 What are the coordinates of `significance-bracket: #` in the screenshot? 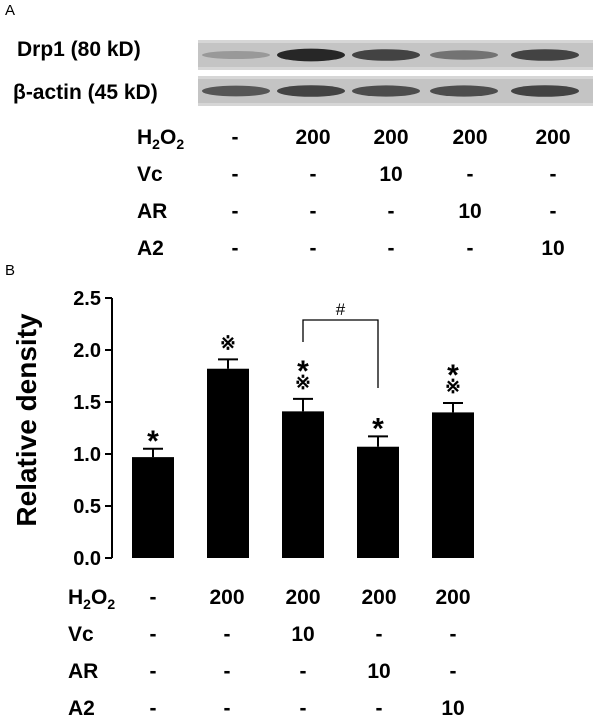 It's located at (340, 344).